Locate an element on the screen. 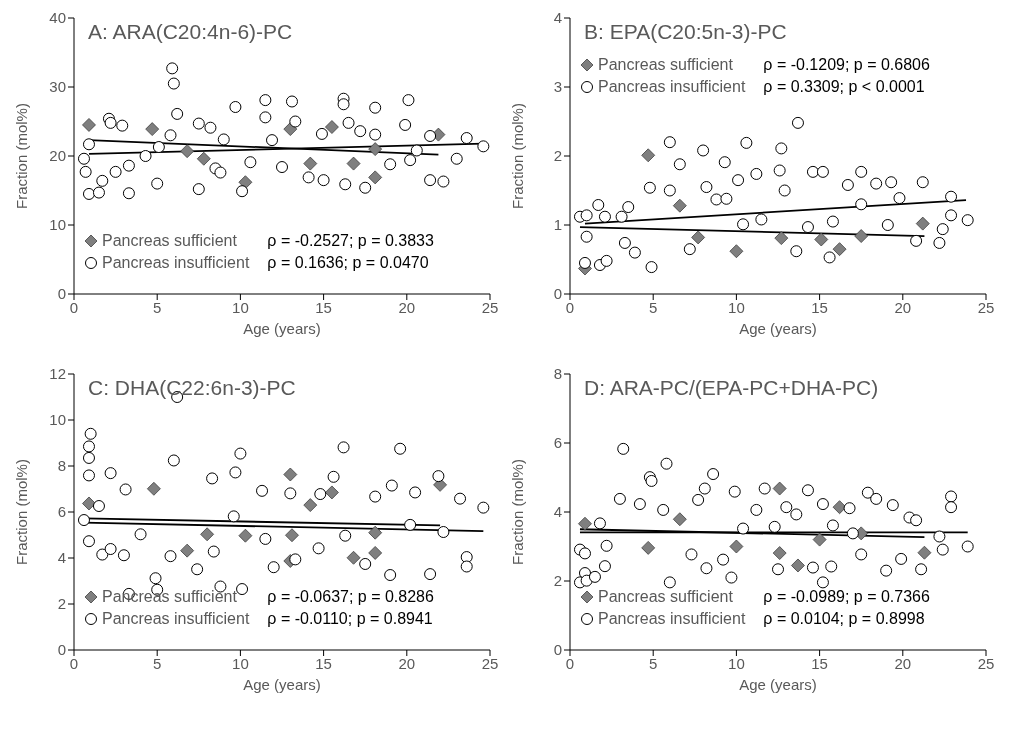  annotation: ρ = -0.2527; p = 0.3833 is located at coordinates (350, 241).